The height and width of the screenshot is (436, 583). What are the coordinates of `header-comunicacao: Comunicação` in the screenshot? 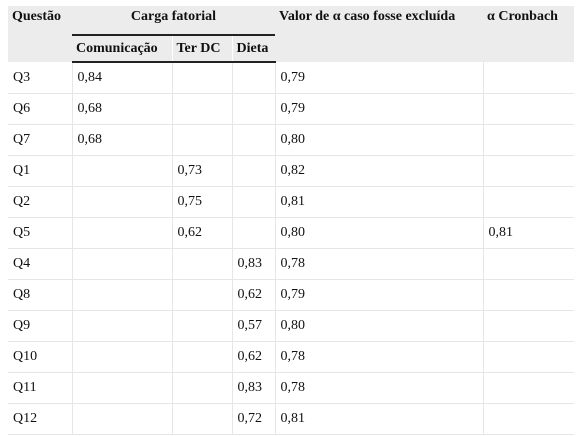 It's located at (122, 49).